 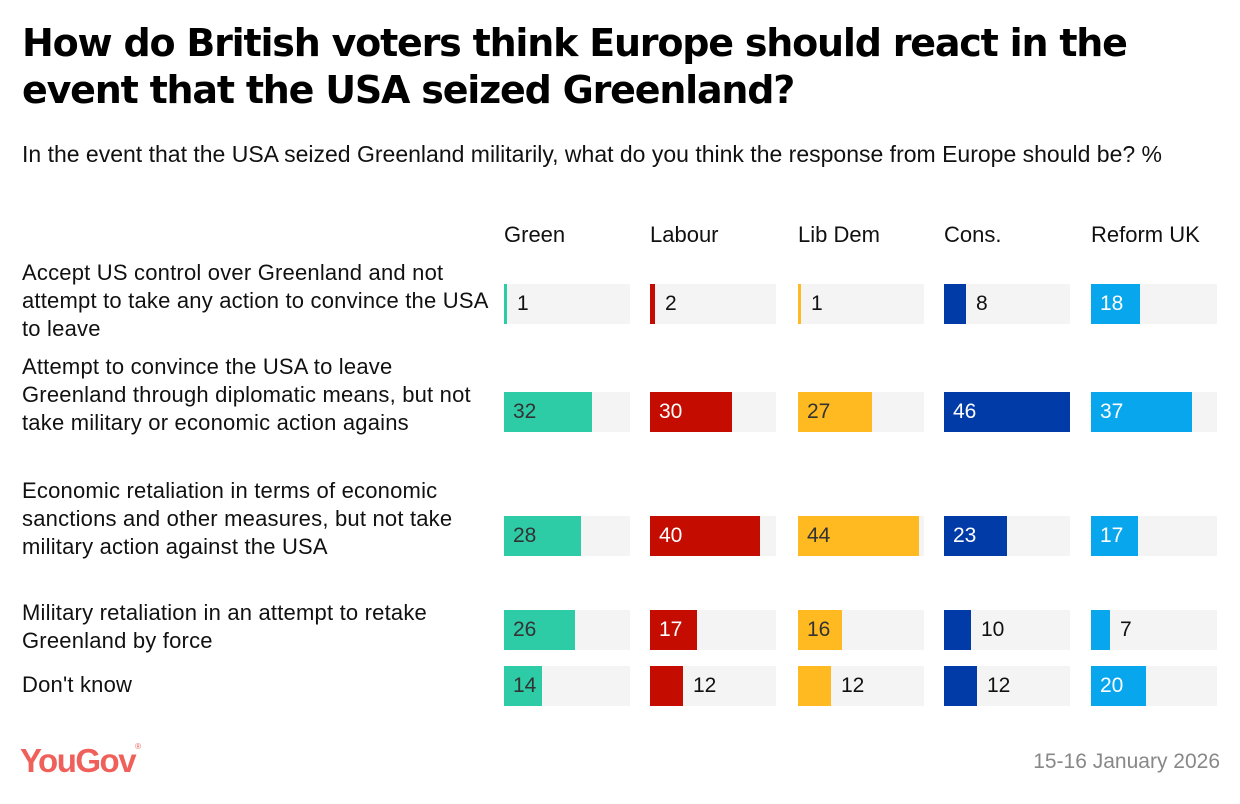 What do you see at coordinates (839, 234) in the screenshot?
I see `column-header-lib-dem: Lib Dem` at bounding box center [839, 234].